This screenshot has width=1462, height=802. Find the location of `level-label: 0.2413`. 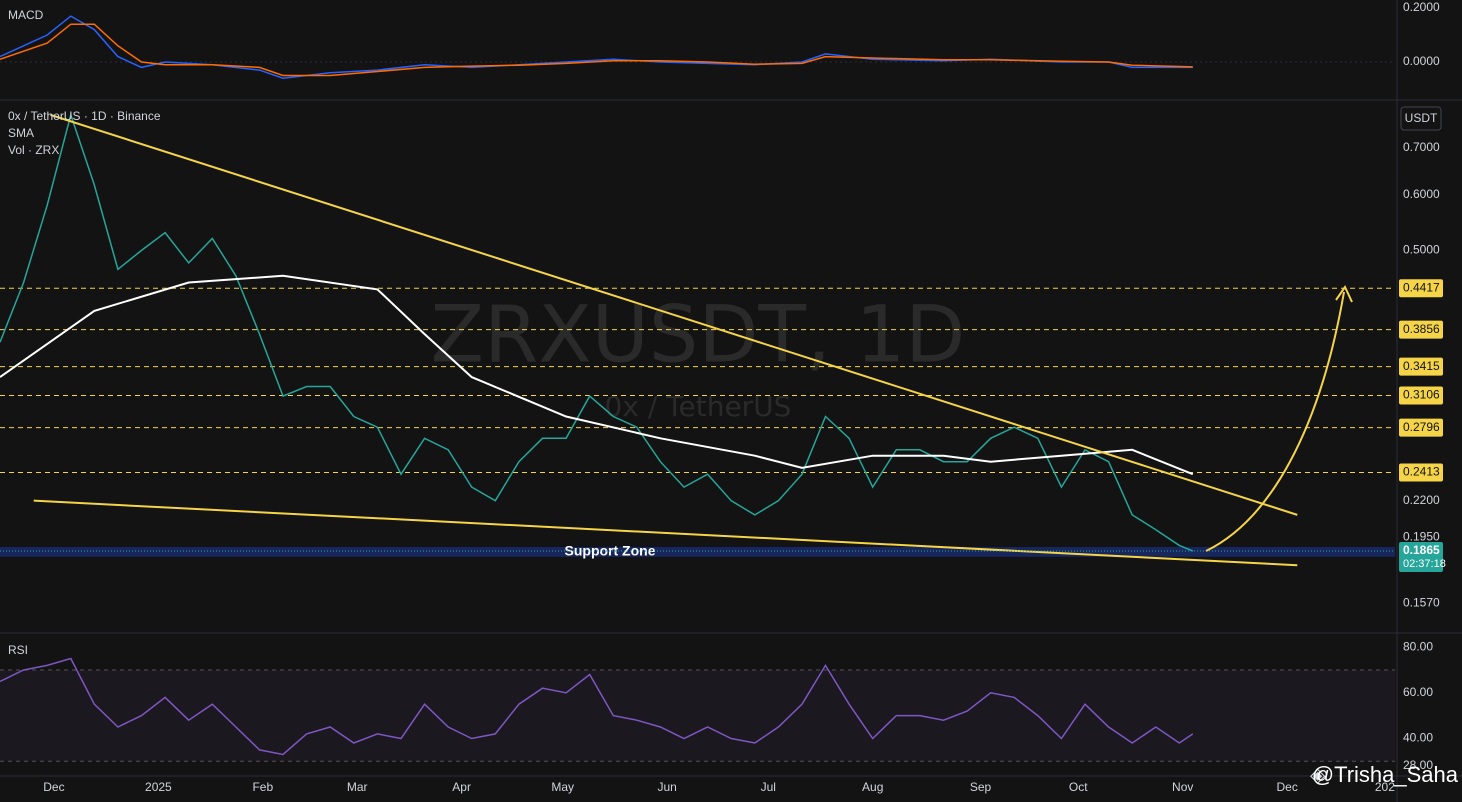

level-label: 0.2413 is located at coordinates (1421, 472).